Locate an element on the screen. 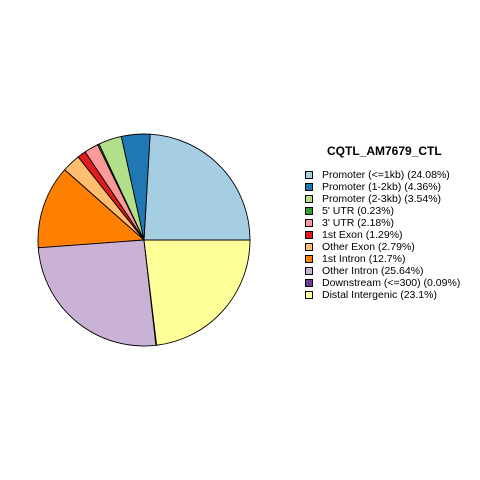  legend-label: Promoter (2-3kb) (3.54%) is located at coordinates (382, 199).